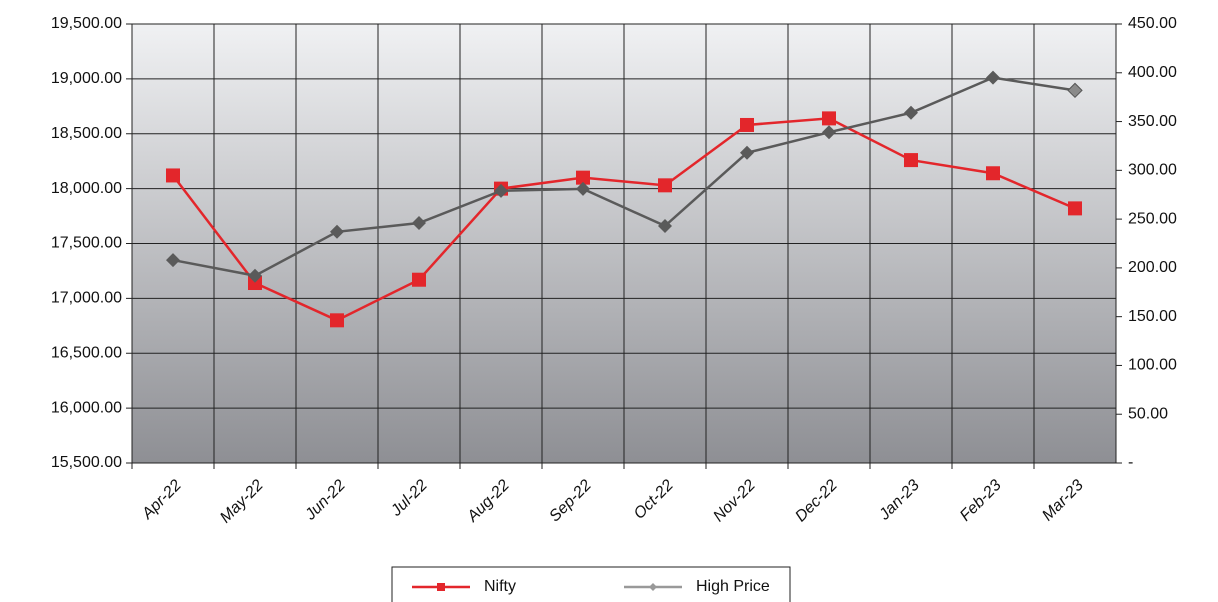 Image resolution: width=1218 pixels, height=602 pixels. Describe the element at coordinates (734, 501) in the screenshot. I see `x-tick-label: Nov-22` at that location.